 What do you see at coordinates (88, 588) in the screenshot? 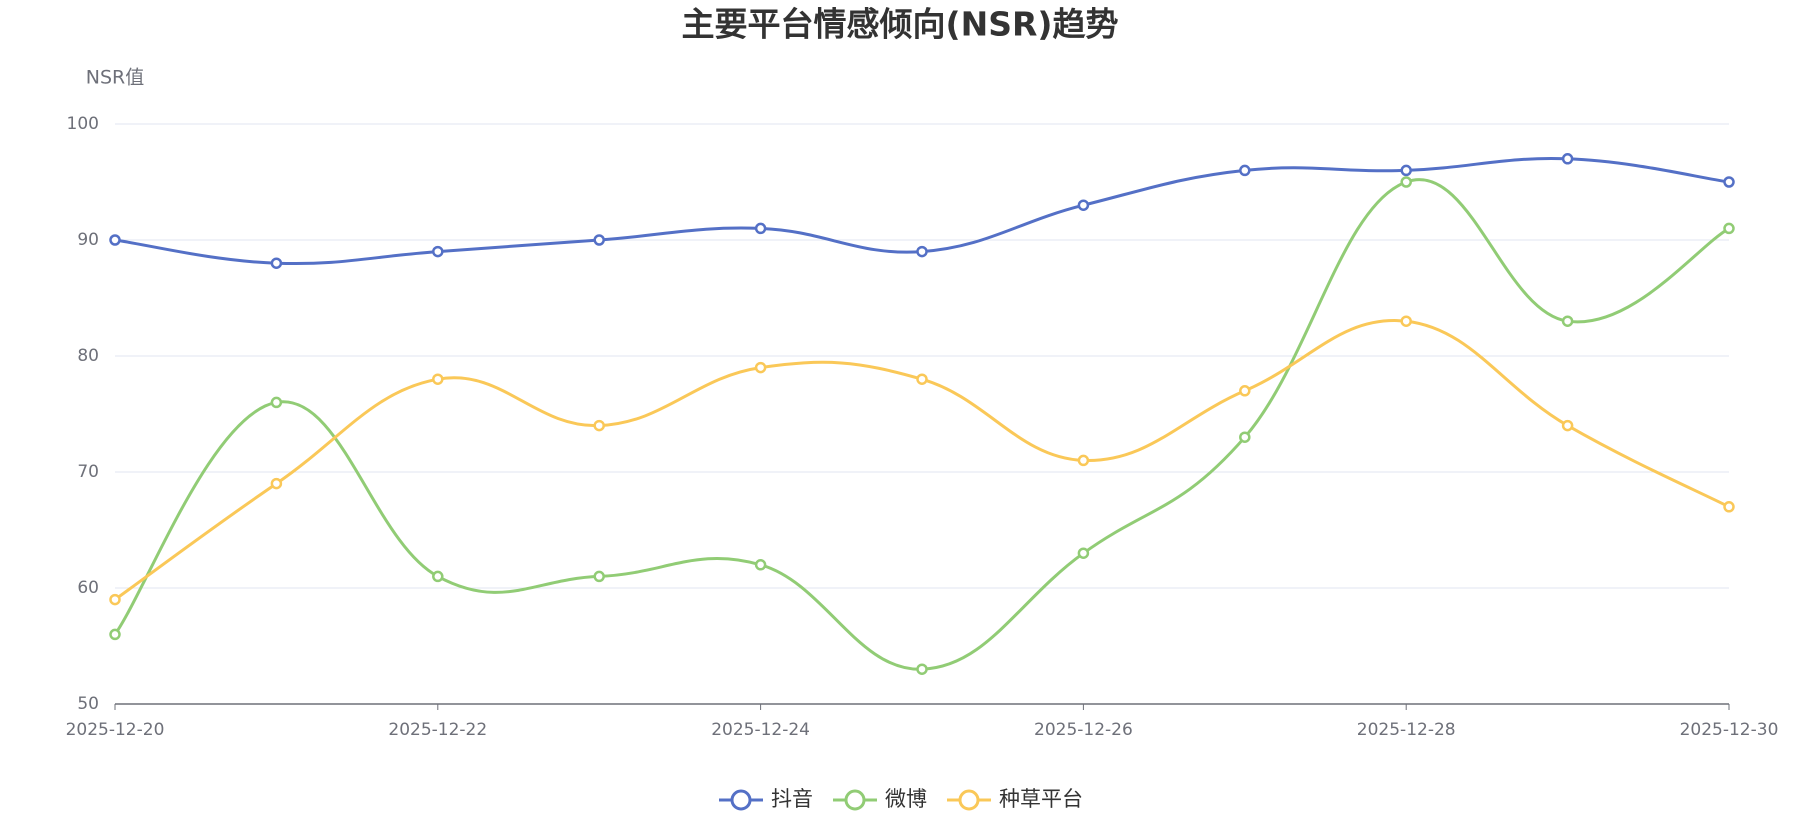
I see `y-tick-label: 60` at bounding box center [88, 588].